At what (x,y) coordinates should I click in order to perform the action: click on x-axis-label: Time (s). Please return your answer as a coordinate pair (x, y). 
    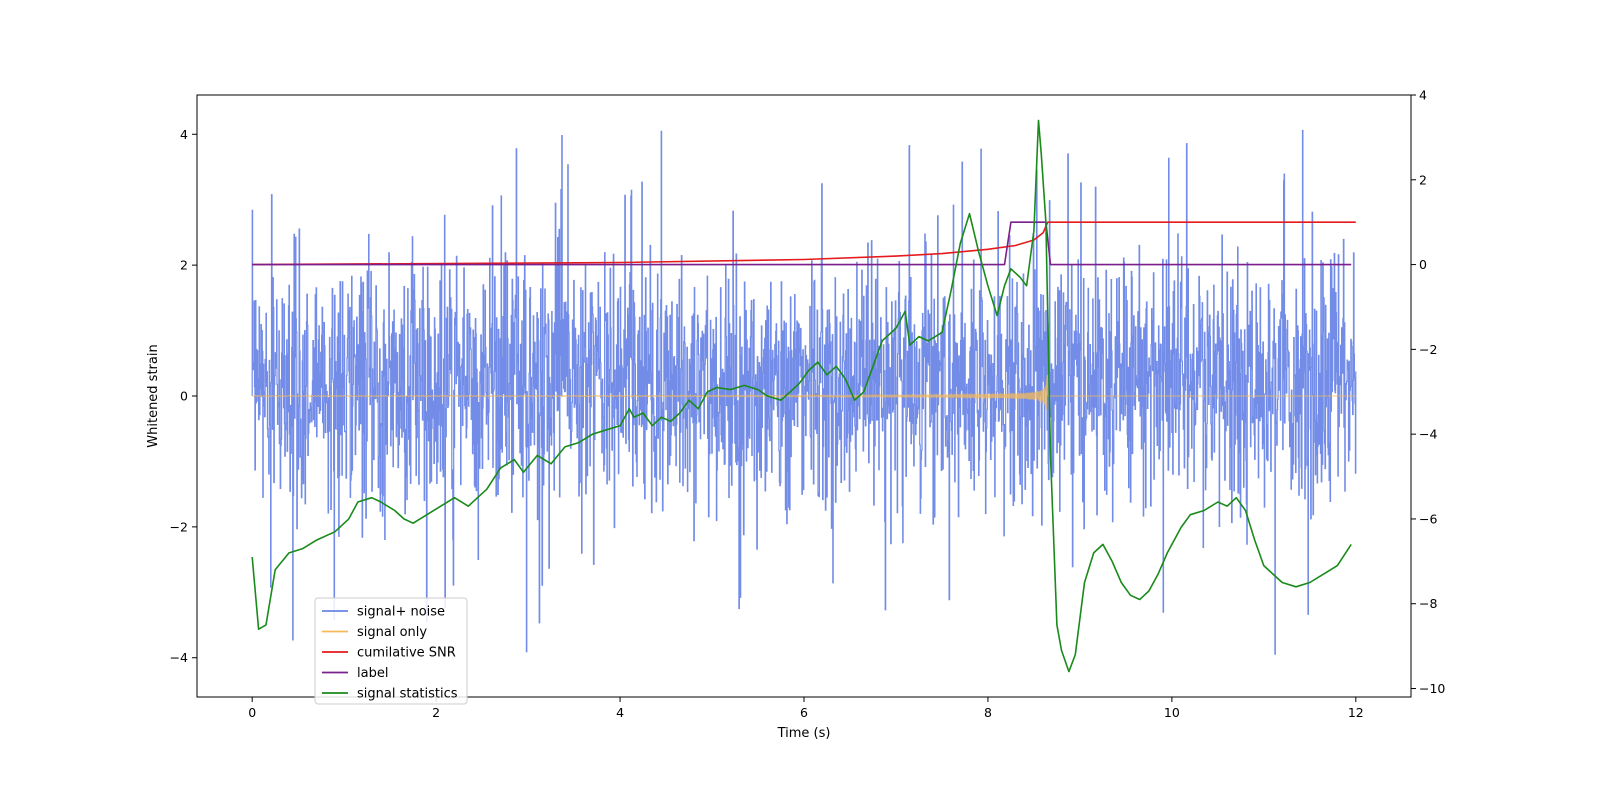
    Looking at the image, I should click on (804, 733).